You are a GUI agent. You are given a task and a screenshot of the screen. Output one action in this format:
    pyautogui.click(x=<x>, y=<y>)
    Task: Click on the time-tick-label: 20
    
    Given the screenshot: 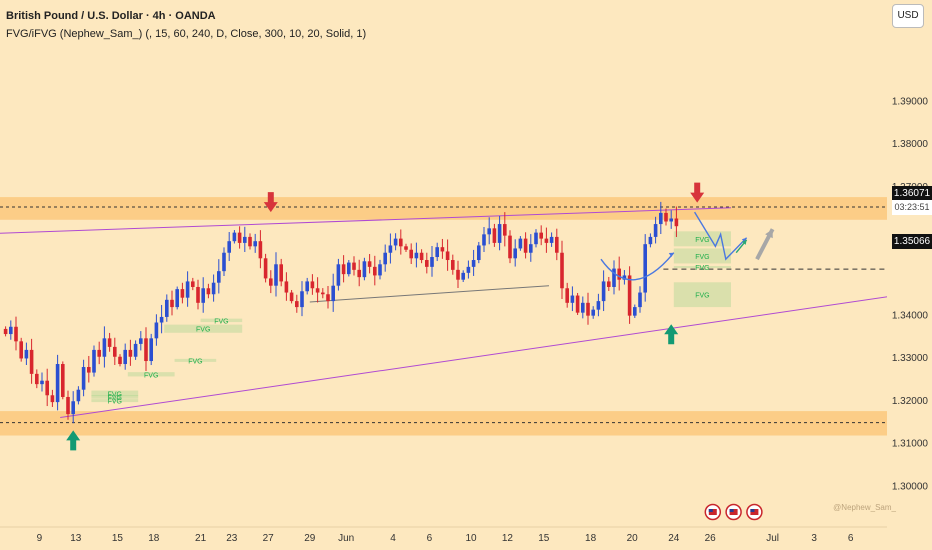 What is the action you would take?
    pyautogui.click(x=633, y=538)
    